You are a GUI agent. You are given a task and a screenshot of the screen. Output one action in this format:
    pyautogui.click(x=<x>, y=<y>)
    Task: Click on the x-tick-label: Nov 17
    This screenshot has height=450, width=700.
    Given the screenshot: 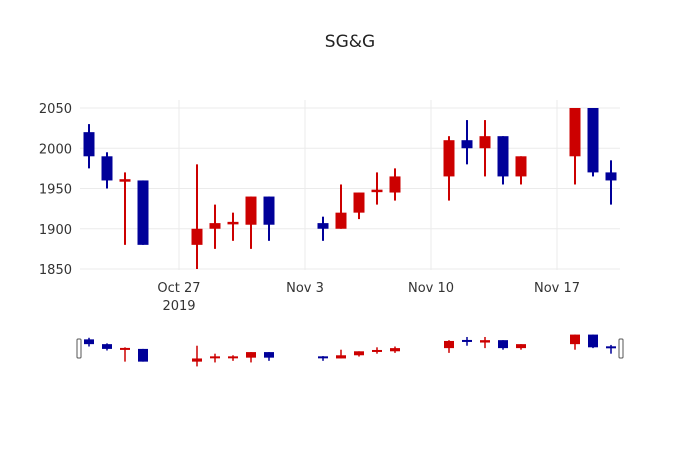 What is the action you would take?
    pyautogui.click(x=557, y=288)
    